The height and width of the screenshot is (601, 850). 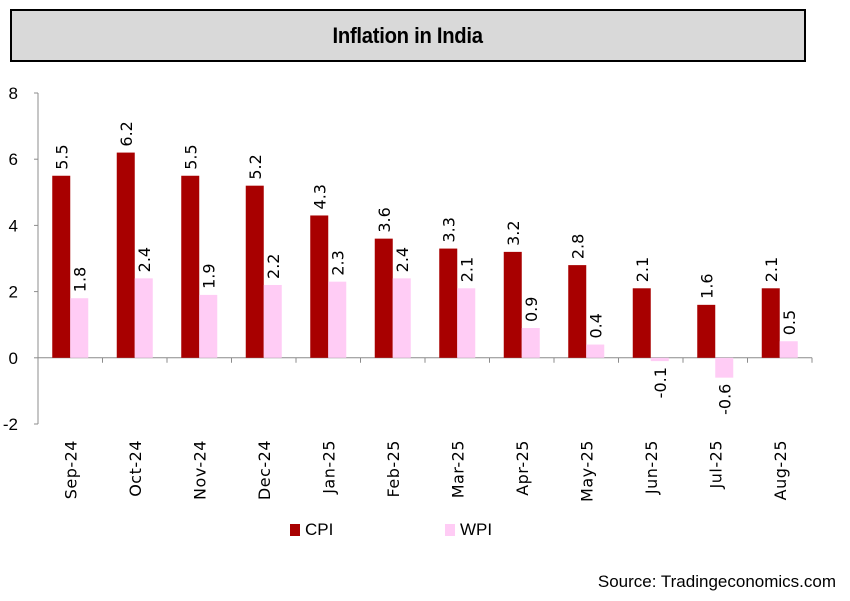 I want to click on legend-item-wpi: WPI, so click(x=468, y=530).